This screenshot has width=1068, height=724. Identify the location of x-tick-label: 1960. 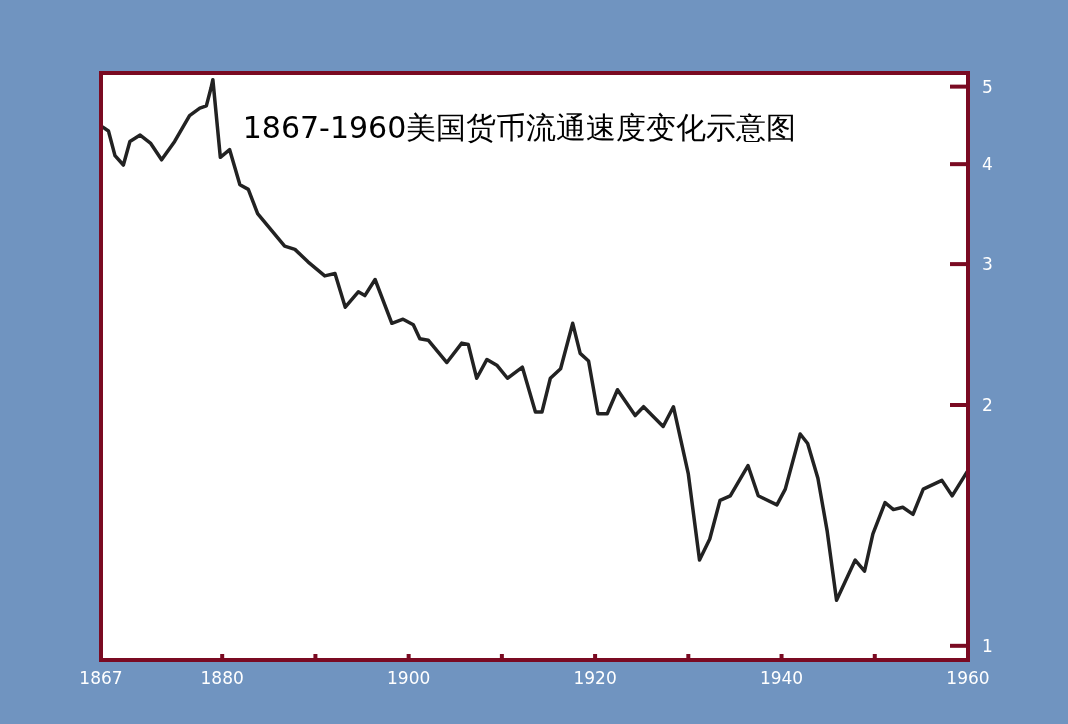
(968, 678).